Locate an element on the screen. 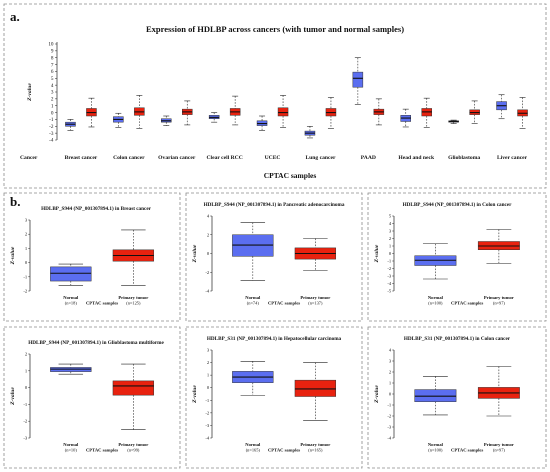 This screenshot has height=472, width=550. chart-b4-y-tick-label: 2 is located at coordinates (26, 354).